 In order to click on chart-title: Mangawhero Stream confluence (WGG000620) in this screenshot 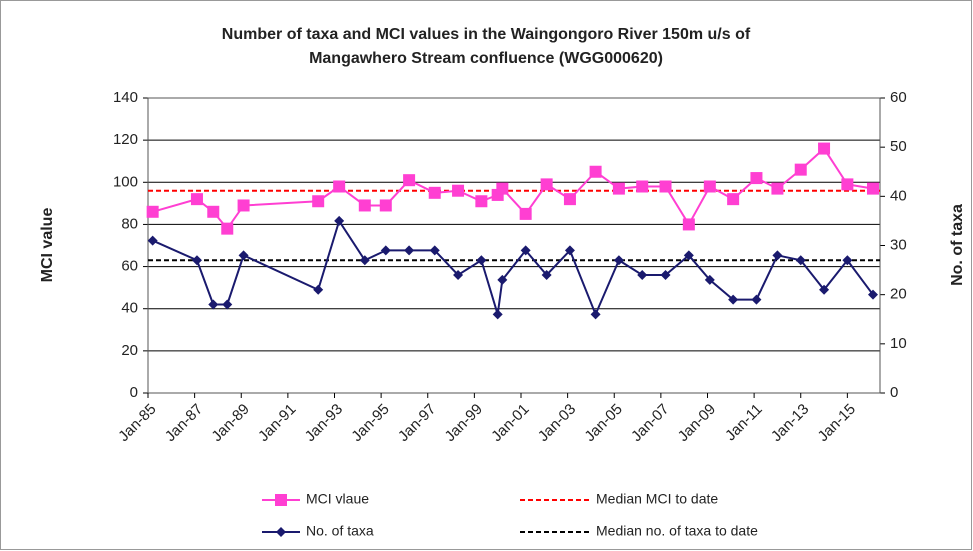, I will do `click(486, 58)`.